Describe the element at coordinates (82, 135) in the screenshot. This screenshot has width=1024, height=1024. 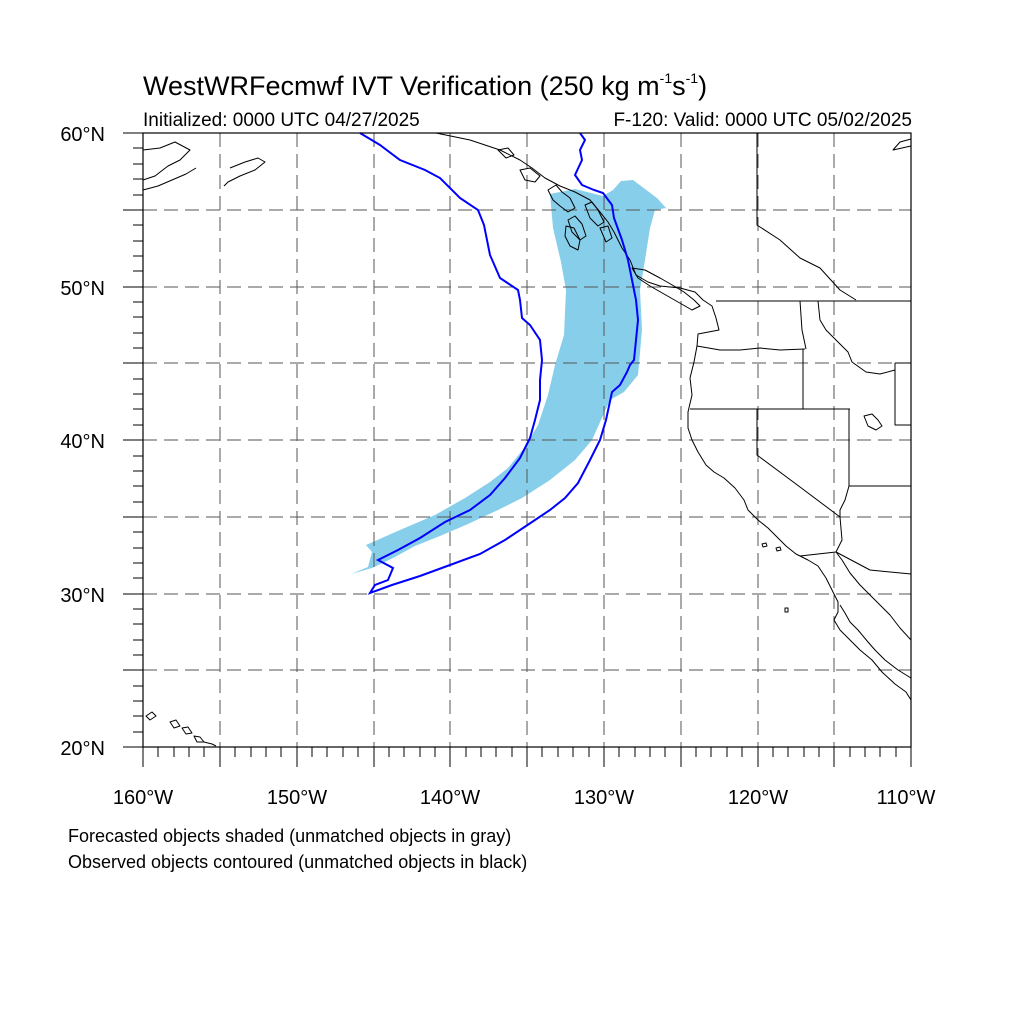
I see `lat-label-60n: 60°N` at that location.